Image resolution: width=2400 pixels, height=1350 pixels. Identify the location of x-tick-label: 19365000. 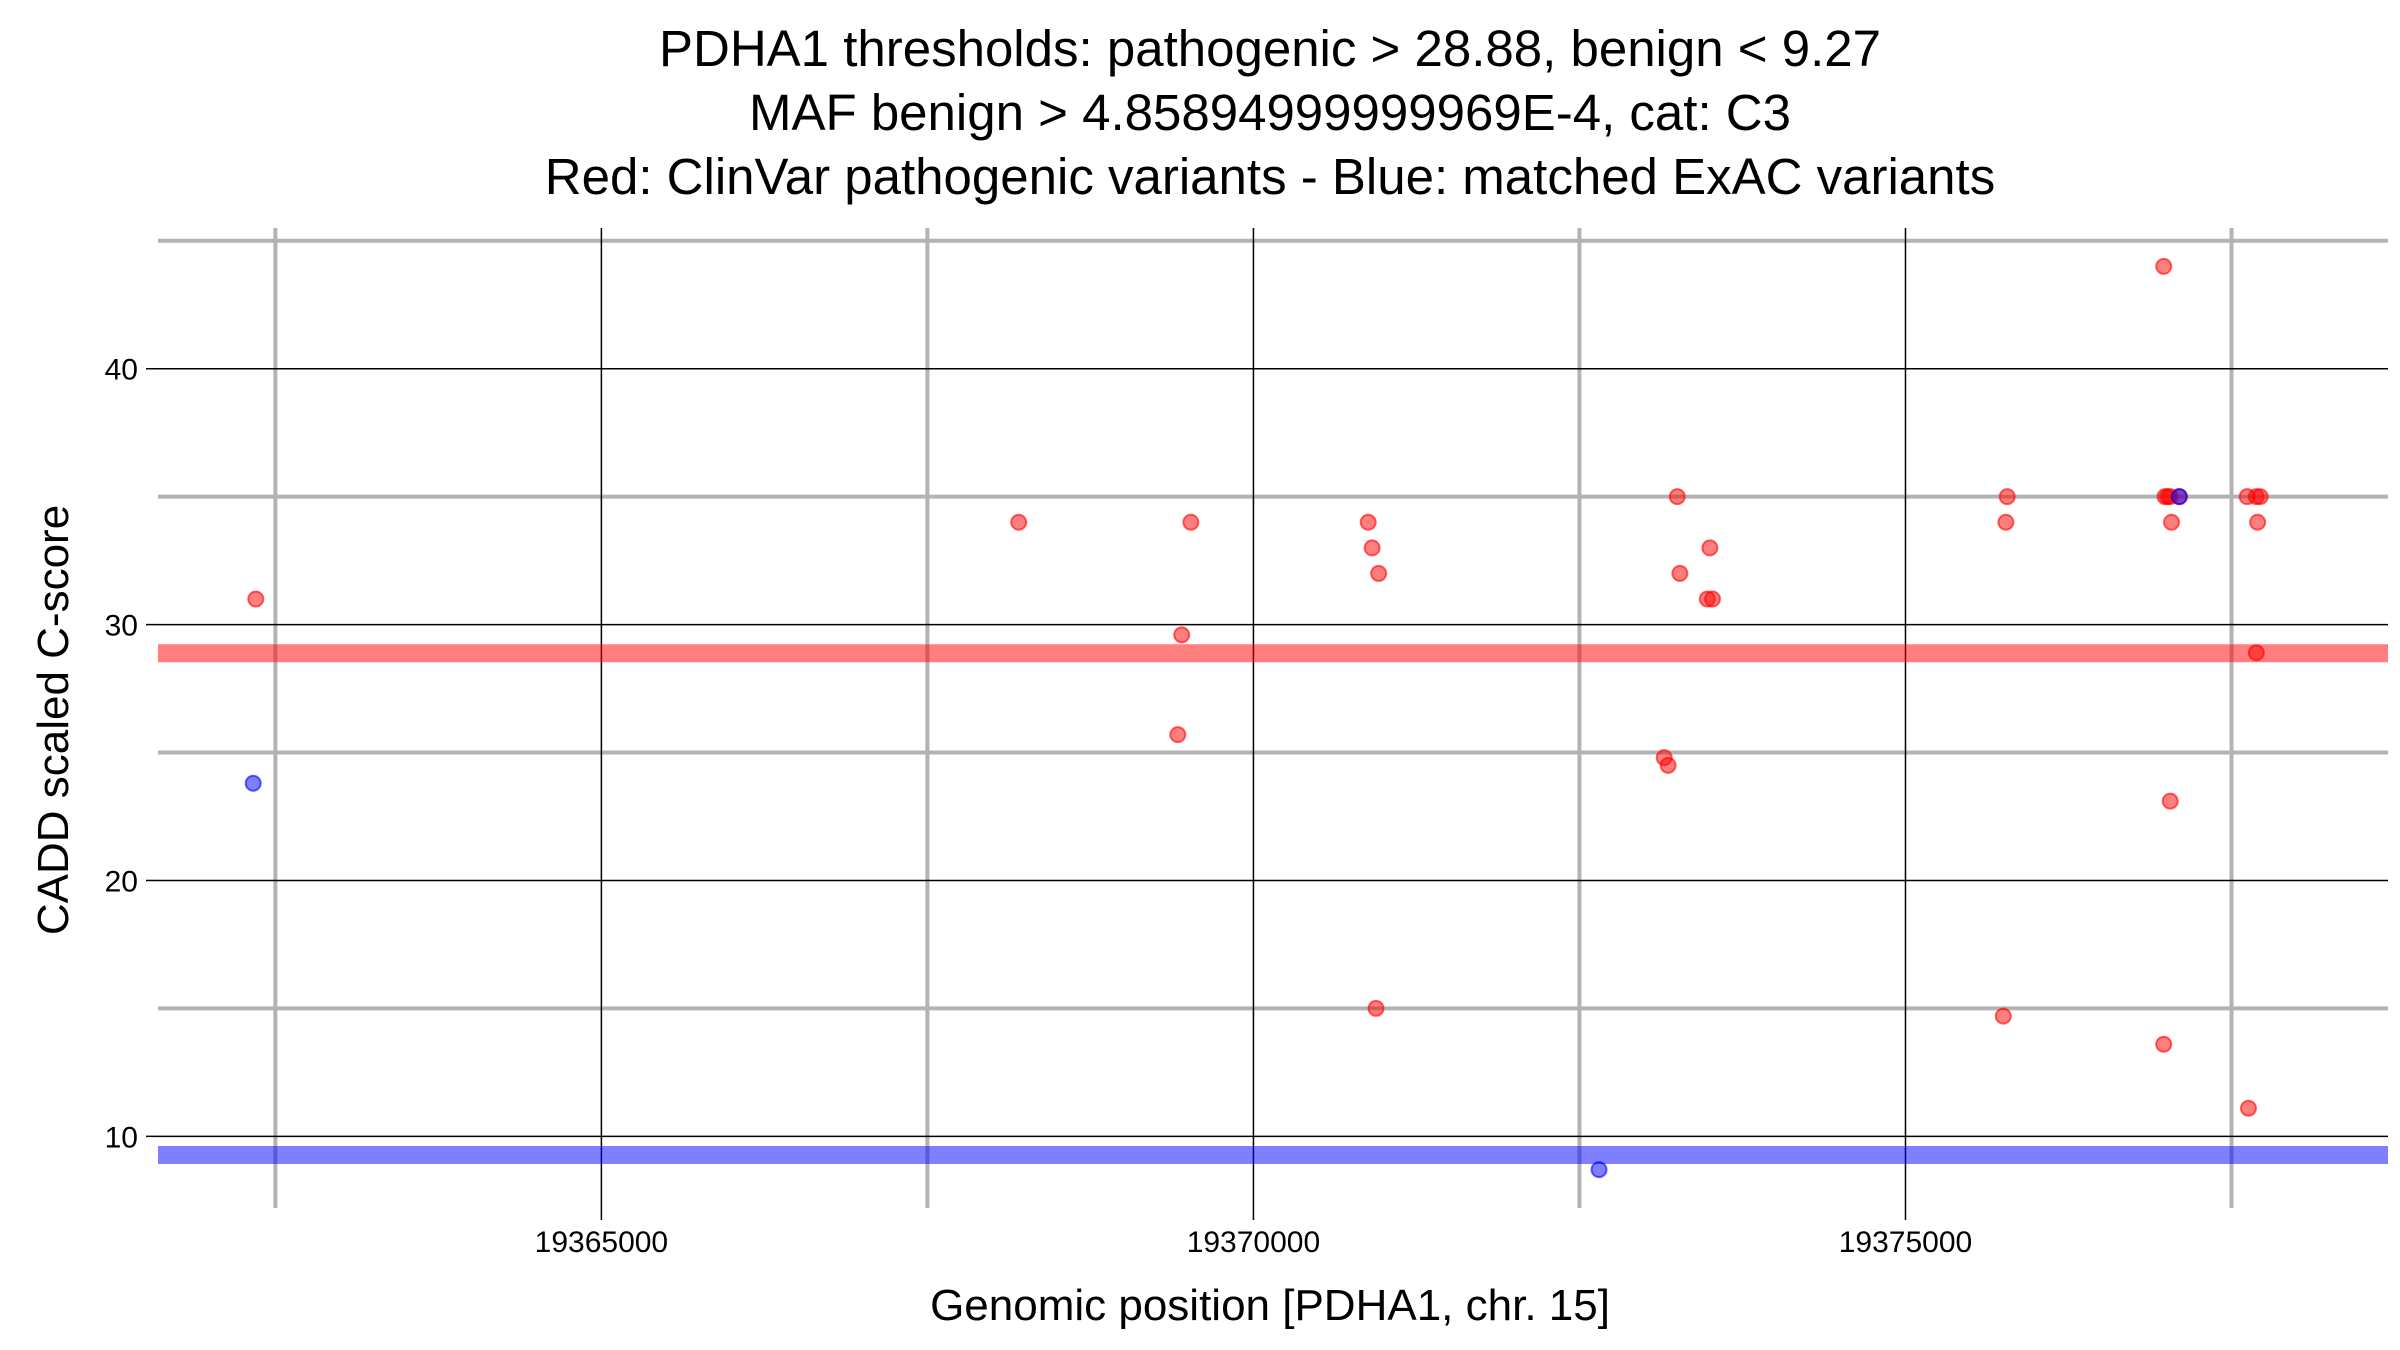
(601, 1242).